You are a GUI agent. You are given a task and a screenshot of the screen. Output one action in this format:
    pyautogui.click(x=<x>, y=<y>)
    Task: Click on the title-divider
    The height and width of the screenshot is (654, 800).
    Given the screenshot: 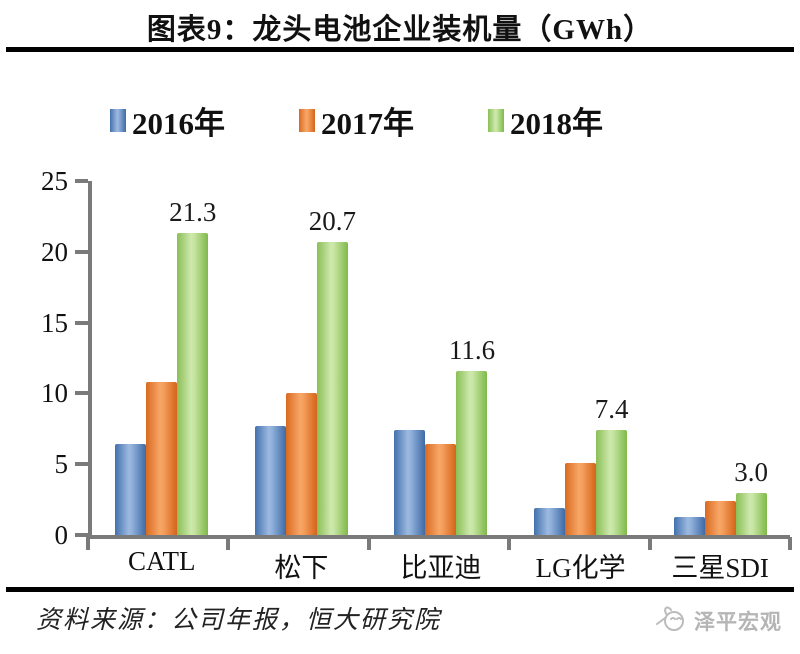 What is the action you would take?
    pyautogui.click(x=400, y=49)
    